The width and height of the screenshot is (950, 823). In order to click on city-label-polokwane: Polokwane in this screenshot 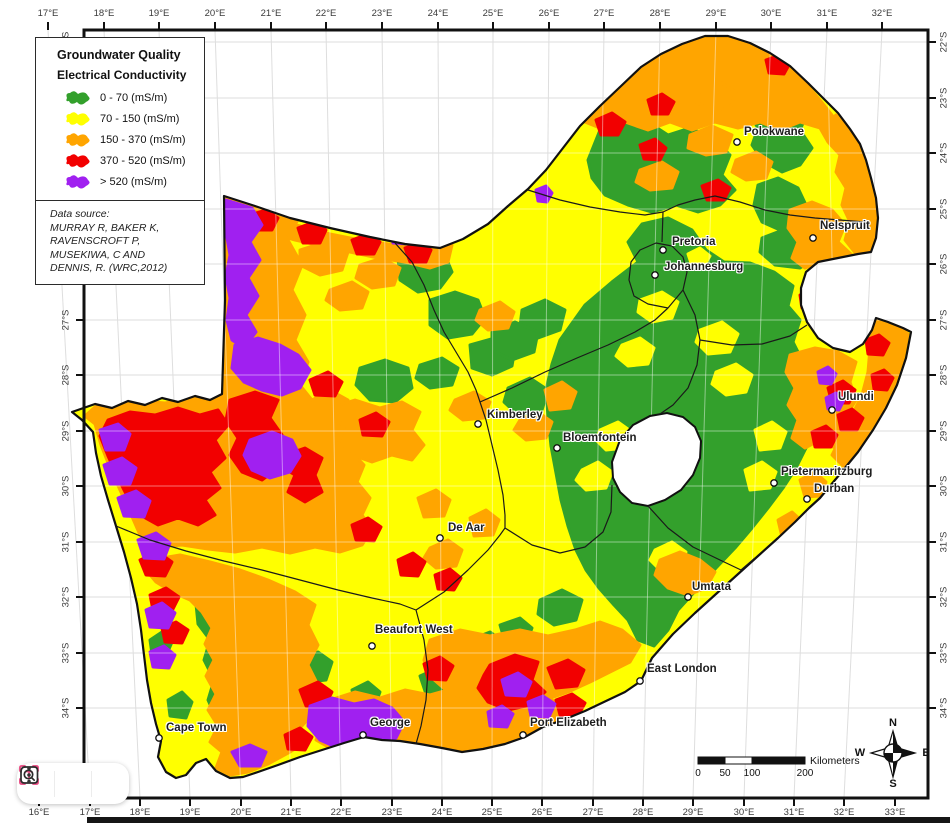, I will do `click(774, 132)`.